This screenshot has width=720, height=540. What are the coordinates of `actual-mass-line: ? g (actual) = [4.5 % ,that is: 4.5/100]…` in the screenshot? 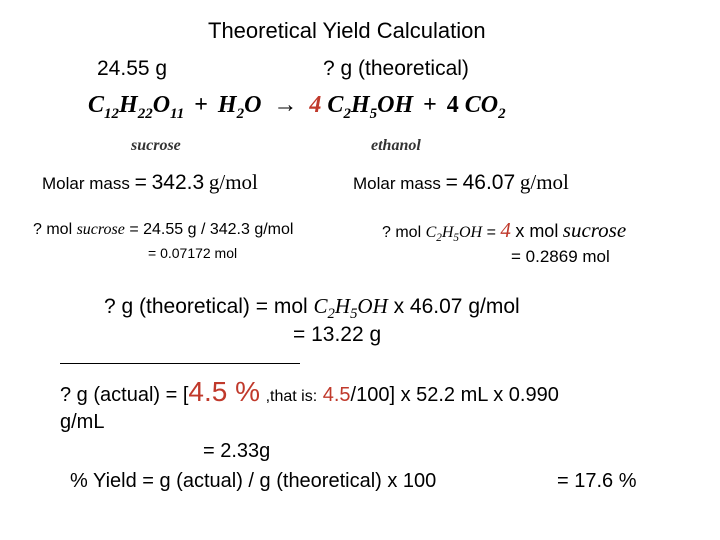 It's located at (309, 391).